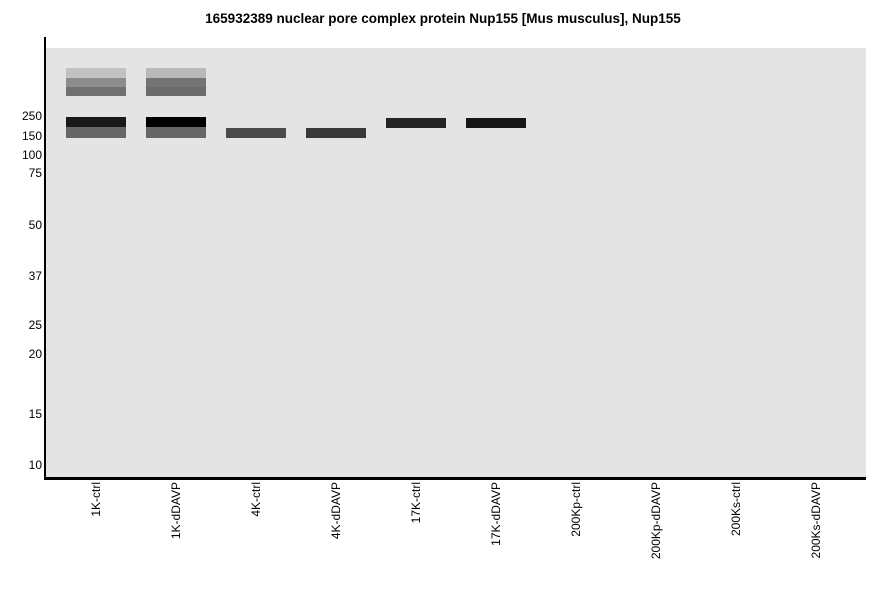 Image resolution: width=886 pixels, height=595 pixels. What do you see at coordinates (256, 499) in the screenshot?
I see `x-lane-label: 4K-ctrl` at bounding box center [256, 499].